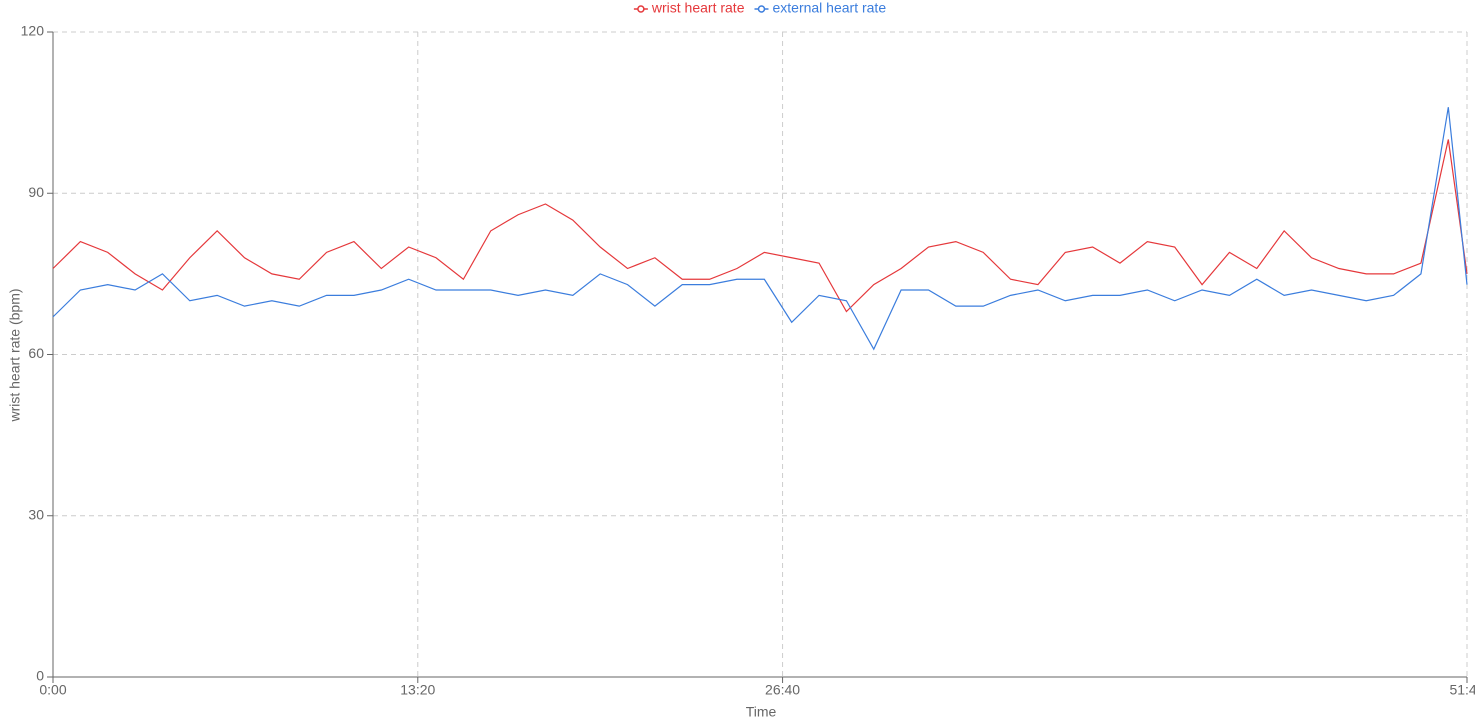 This screenshot has height=726, width=1475. What do you see at coordinates (1462, 690) in the screenshot?
I see `x-tick-label: 51:41` at bounding box center [1462, 690].